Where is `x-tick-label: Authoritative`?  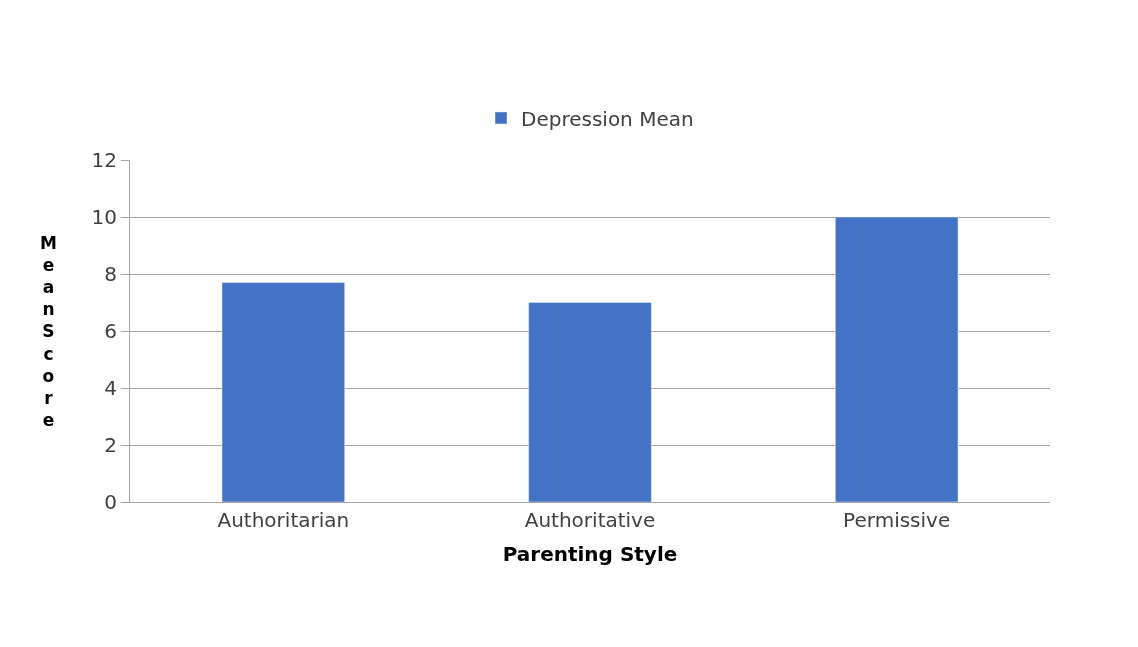
x-tick-label: Authoritative is located at coordinates (590, 520).